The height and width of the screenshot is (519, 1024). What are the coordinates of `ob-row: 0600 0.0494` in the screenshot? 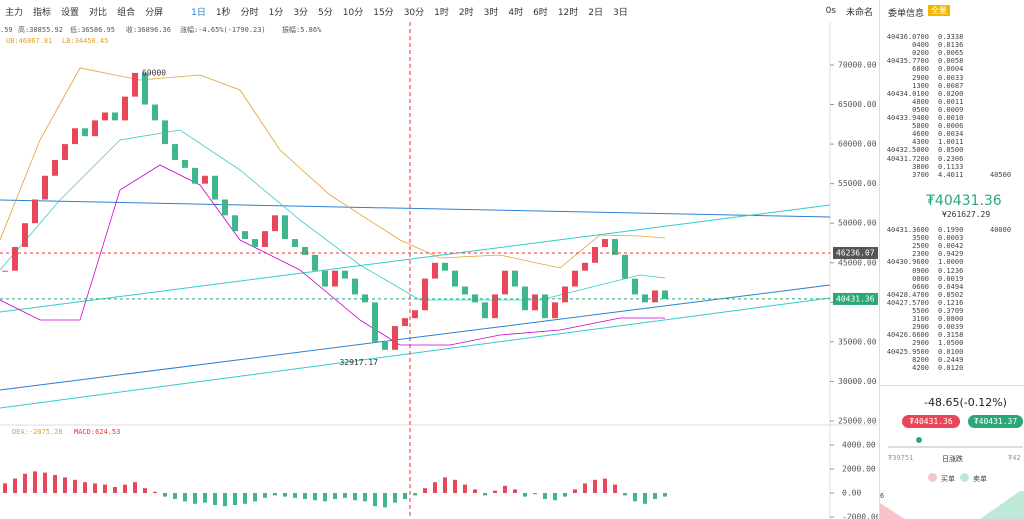 It's located at (953, 287).